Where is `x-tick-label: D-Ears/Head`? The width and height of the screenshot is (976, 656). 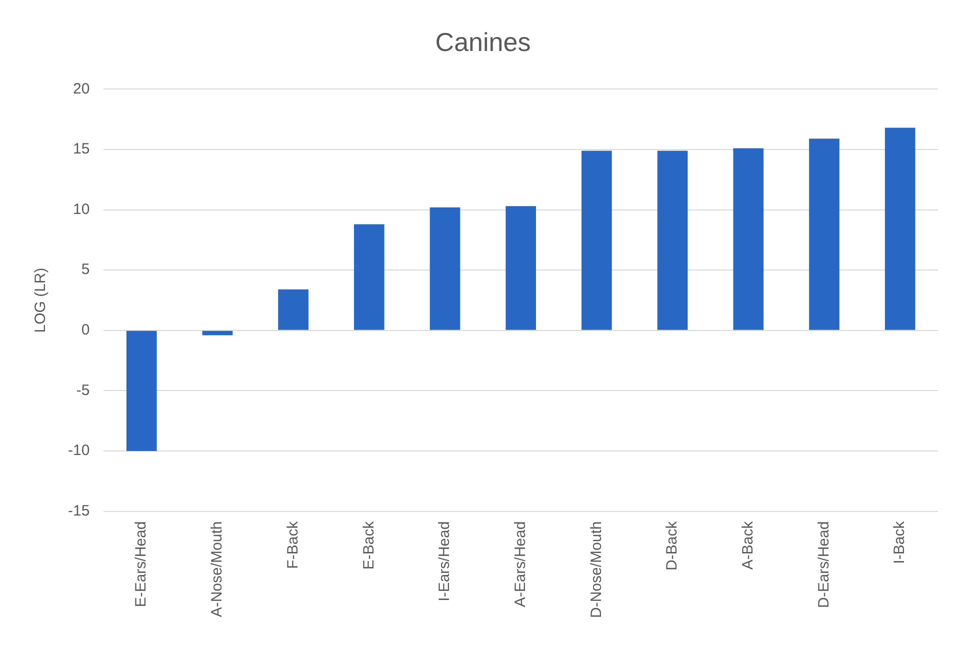 x-tick-label: D-Ears/Head is located at coordinates (823, 564).